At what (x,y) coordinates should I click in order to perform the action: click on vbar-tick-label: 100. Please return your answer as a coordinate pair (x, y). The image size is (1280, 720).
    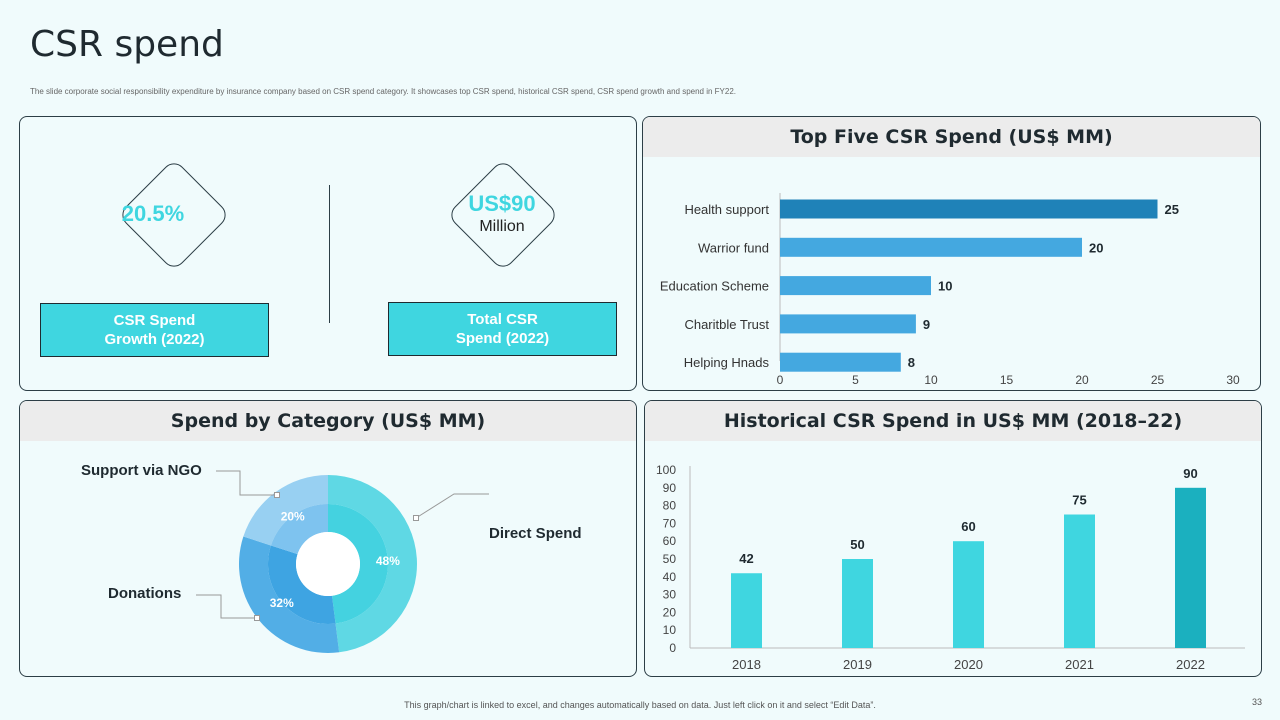
    Looking at the image, I should click on (666, 470).